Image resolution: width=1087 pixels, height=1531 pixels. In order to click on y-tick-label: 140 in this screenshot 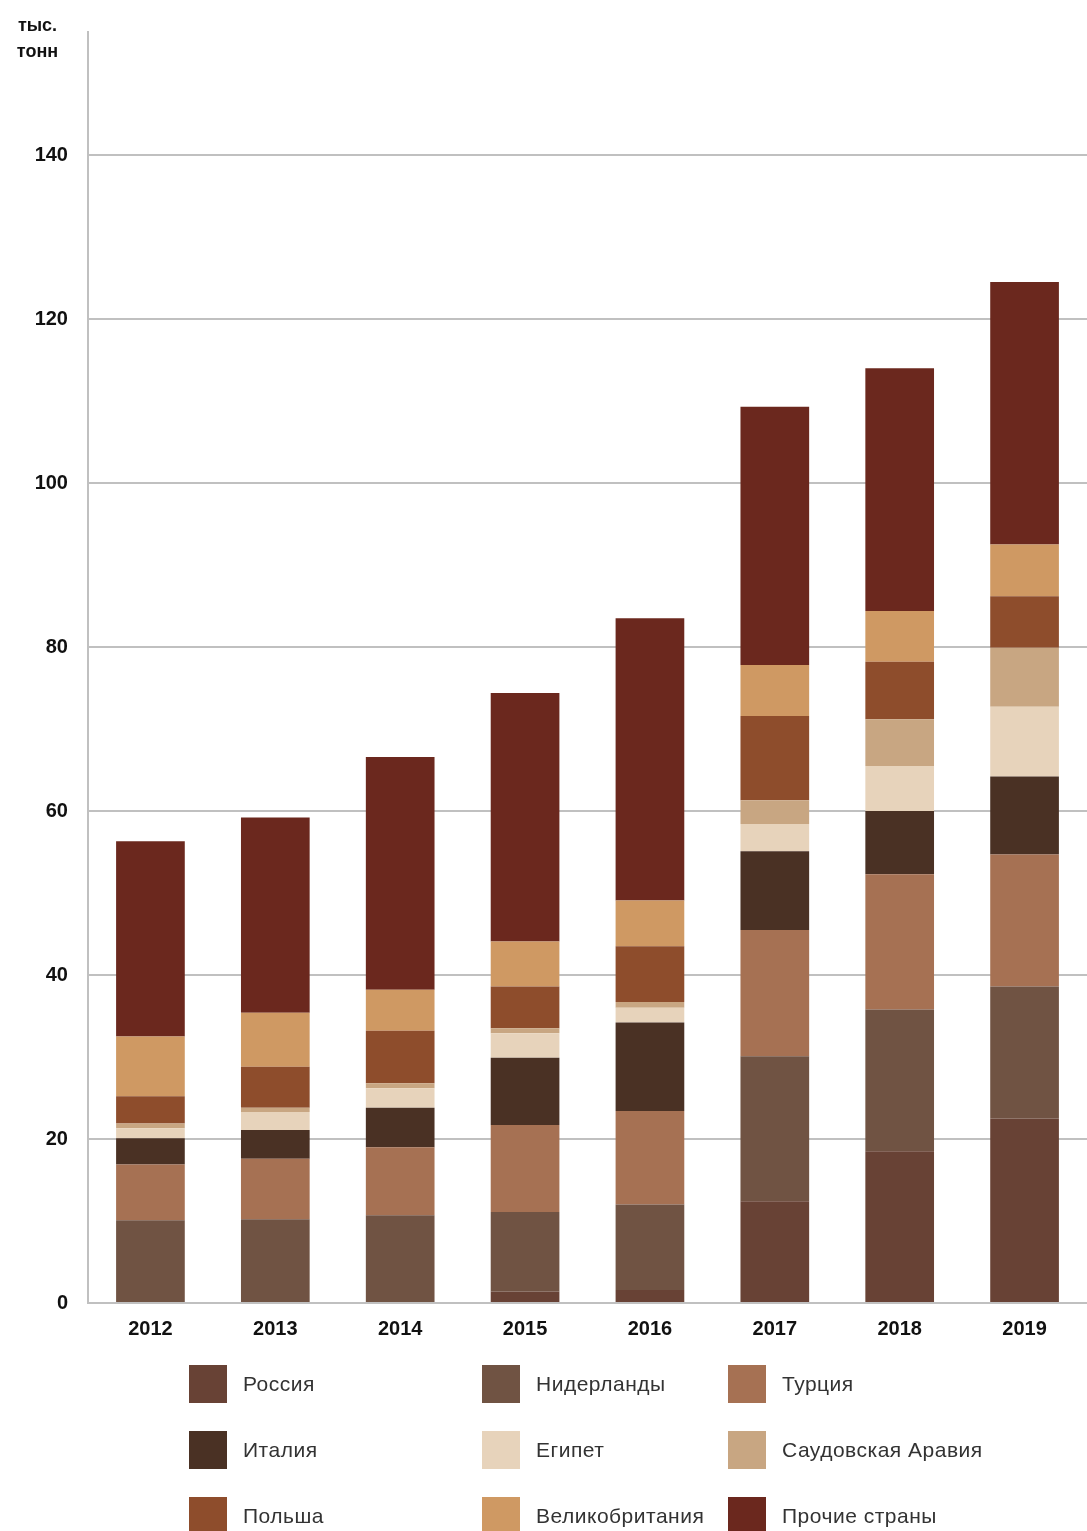, I will do `click(51, 153)`.